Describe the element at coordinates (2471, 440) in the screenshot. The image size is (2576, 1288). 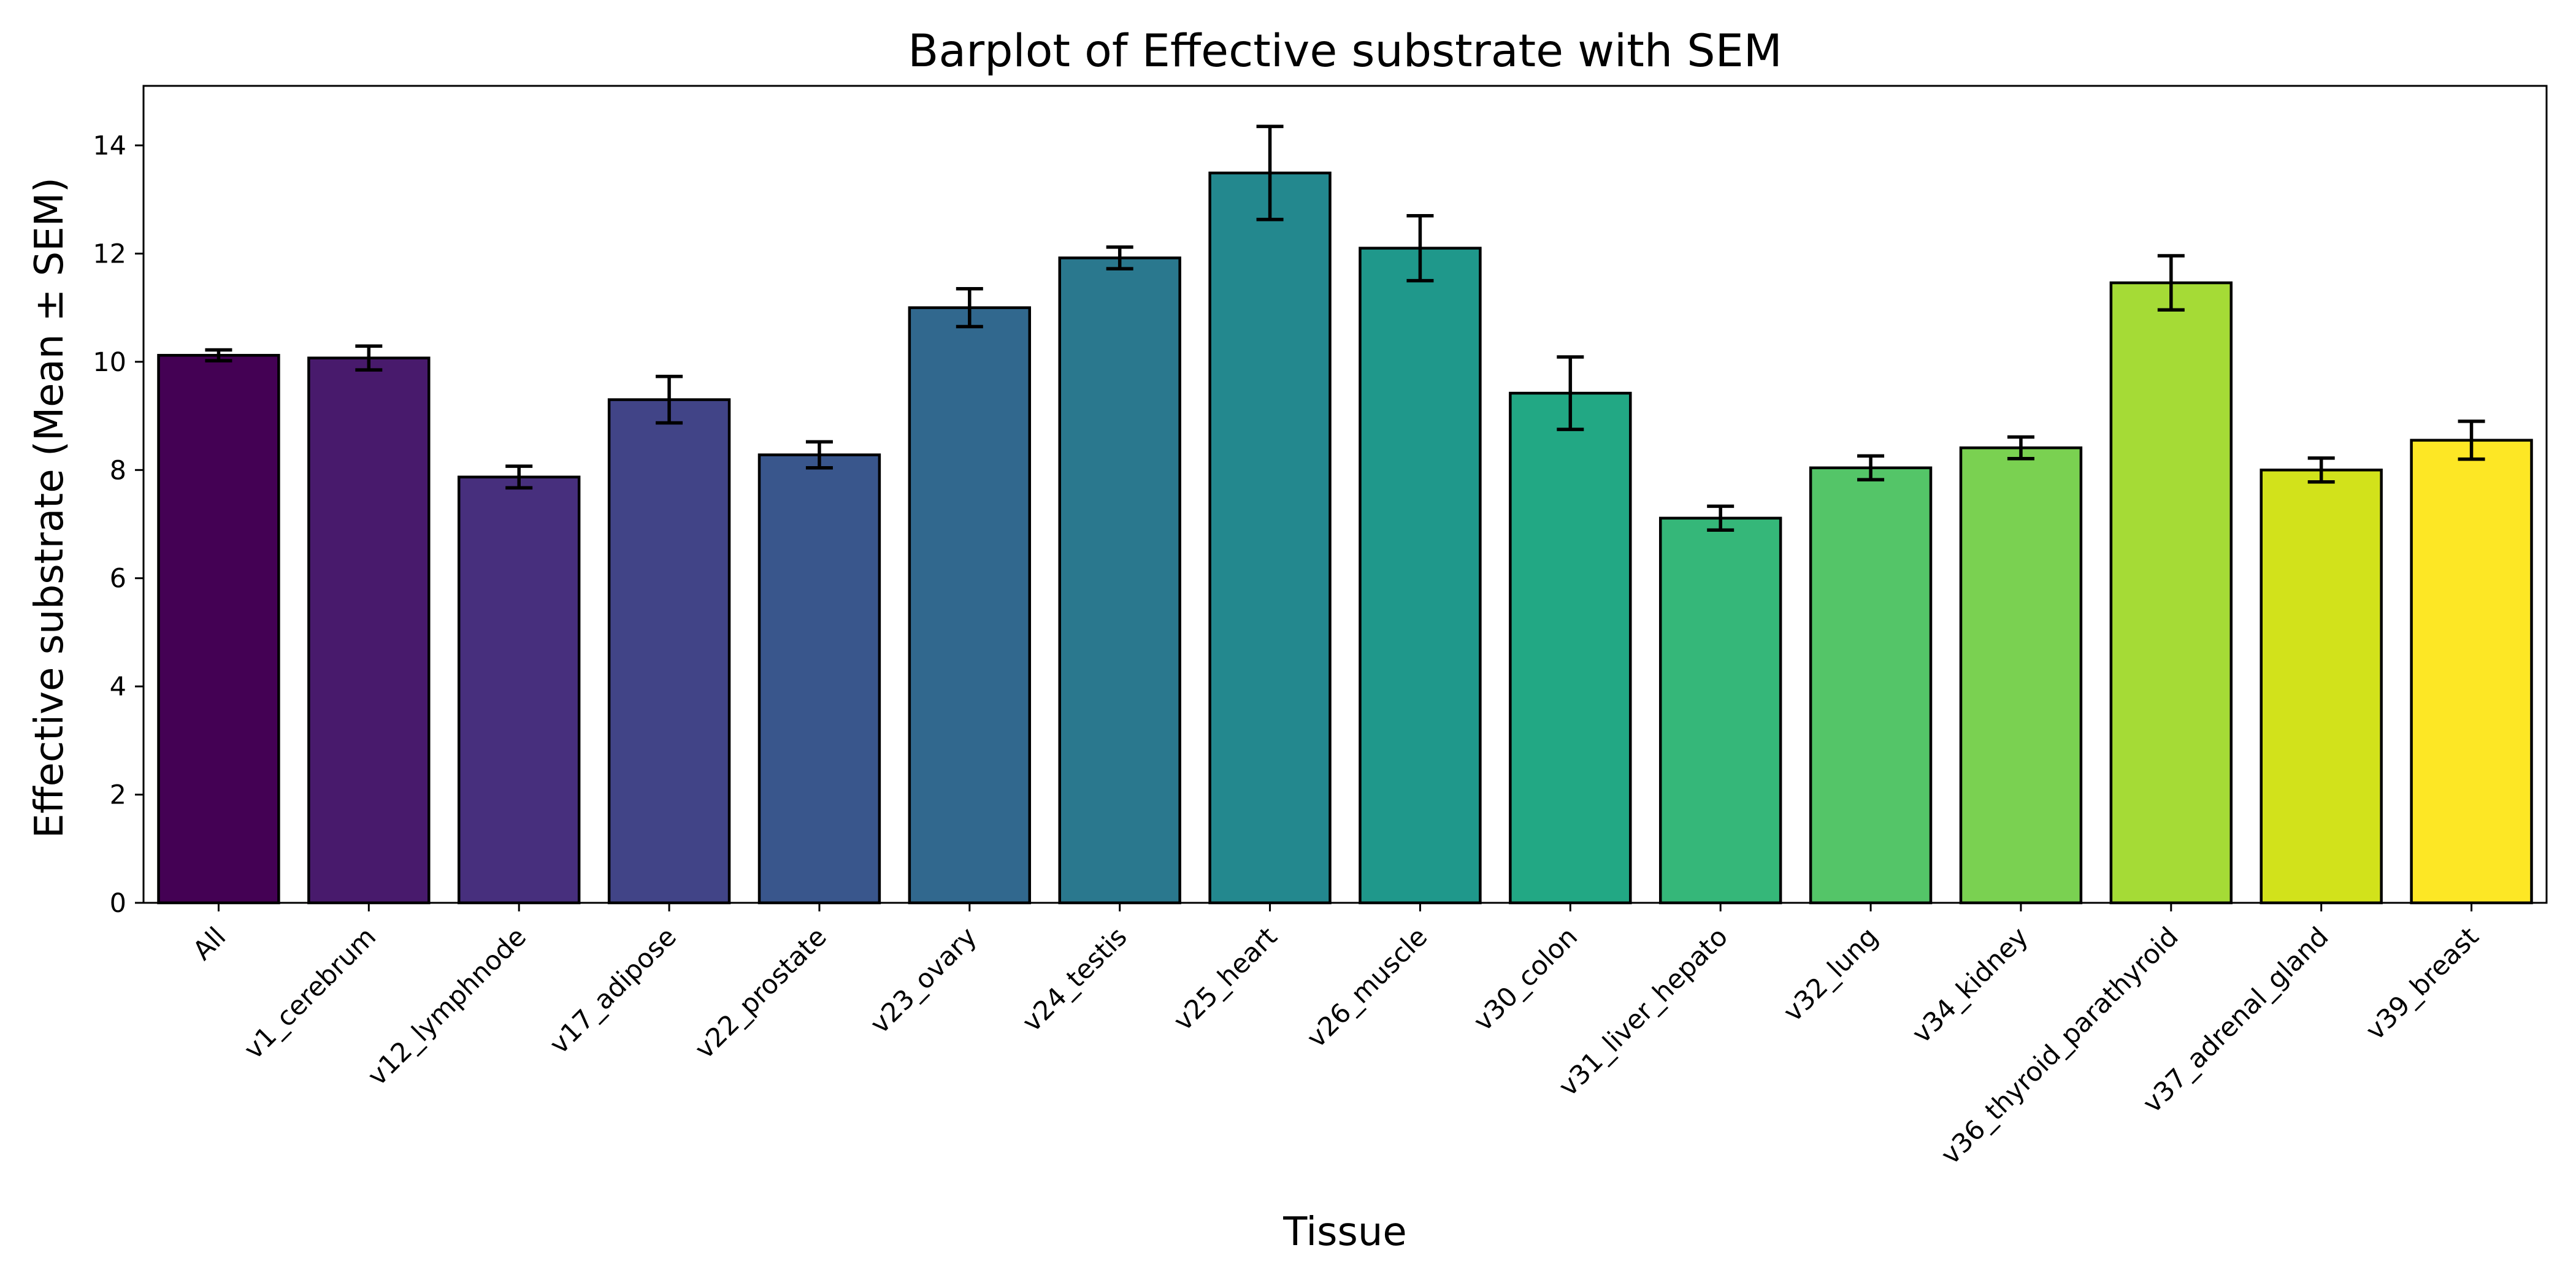
I see `error-bar-v39_breast` at that location.